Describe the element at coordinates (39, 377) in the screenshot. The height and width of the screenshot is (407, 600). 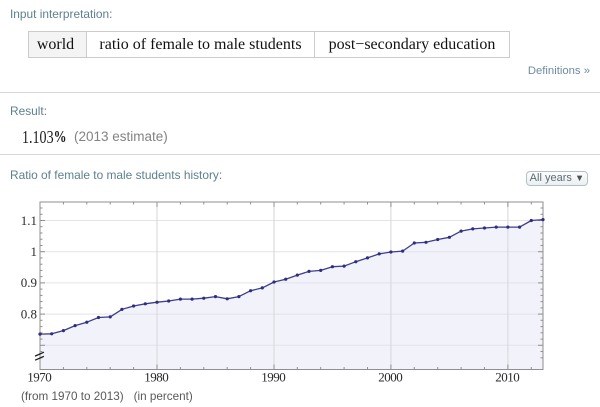
I see `svg-text: 1970` at that location.